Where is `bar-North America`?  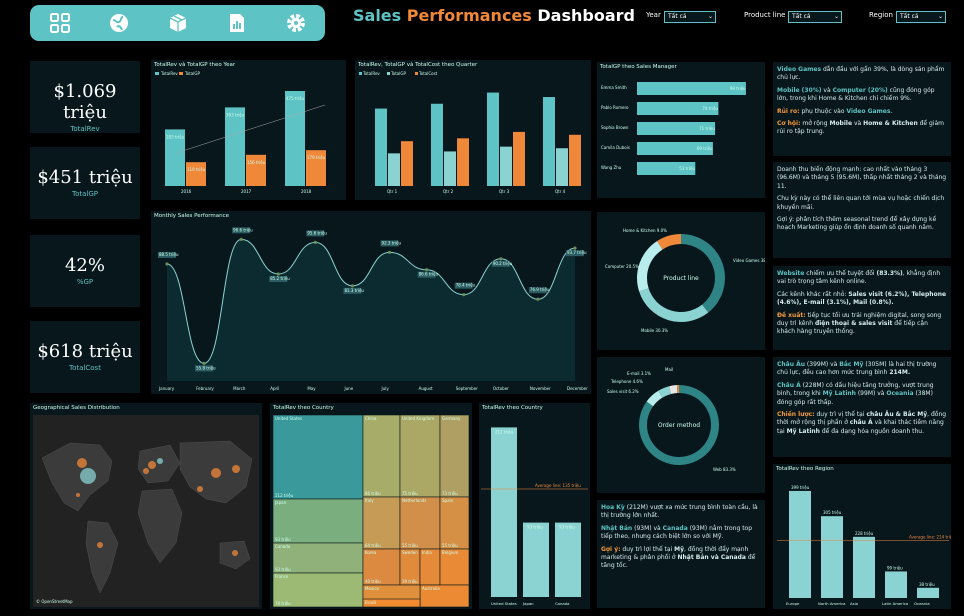
bar-North America is located at coordinates (832, 557).